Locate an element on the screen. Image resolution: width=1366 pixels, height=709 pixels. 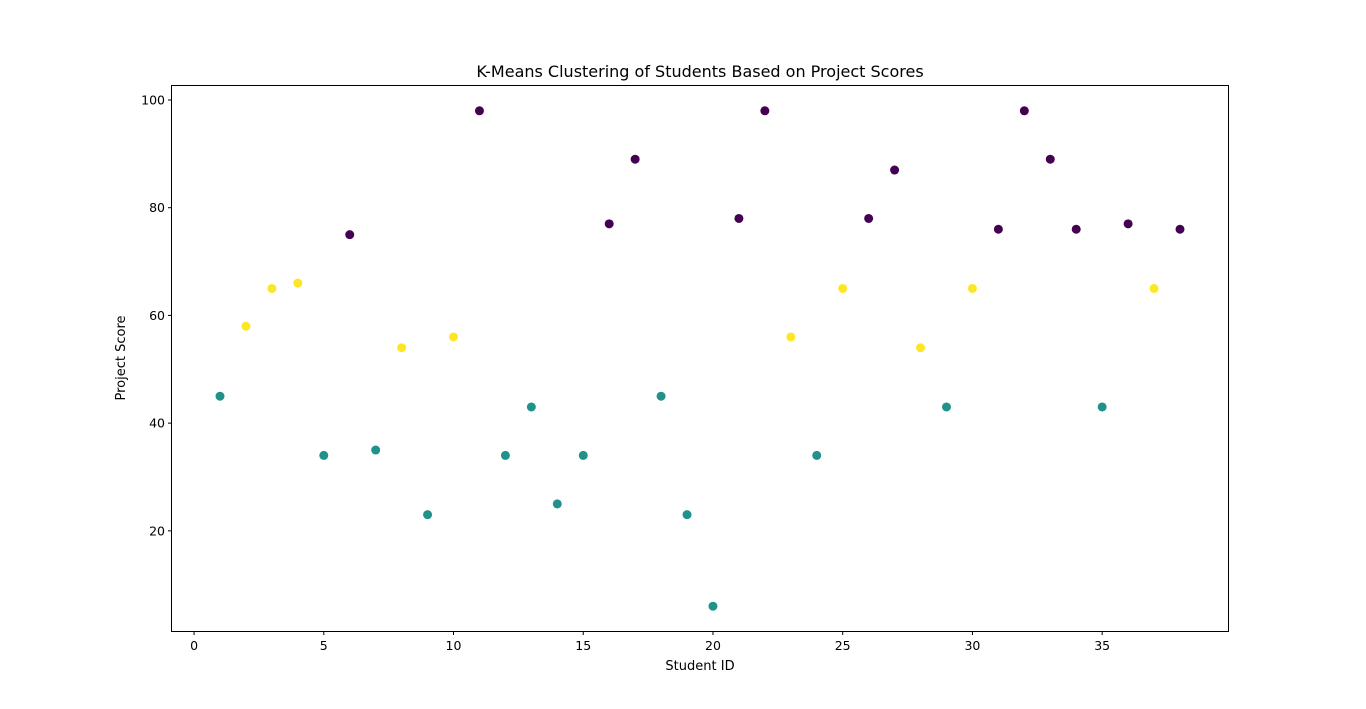
y-tick-label: 80 is located at coordinates (157, 207).